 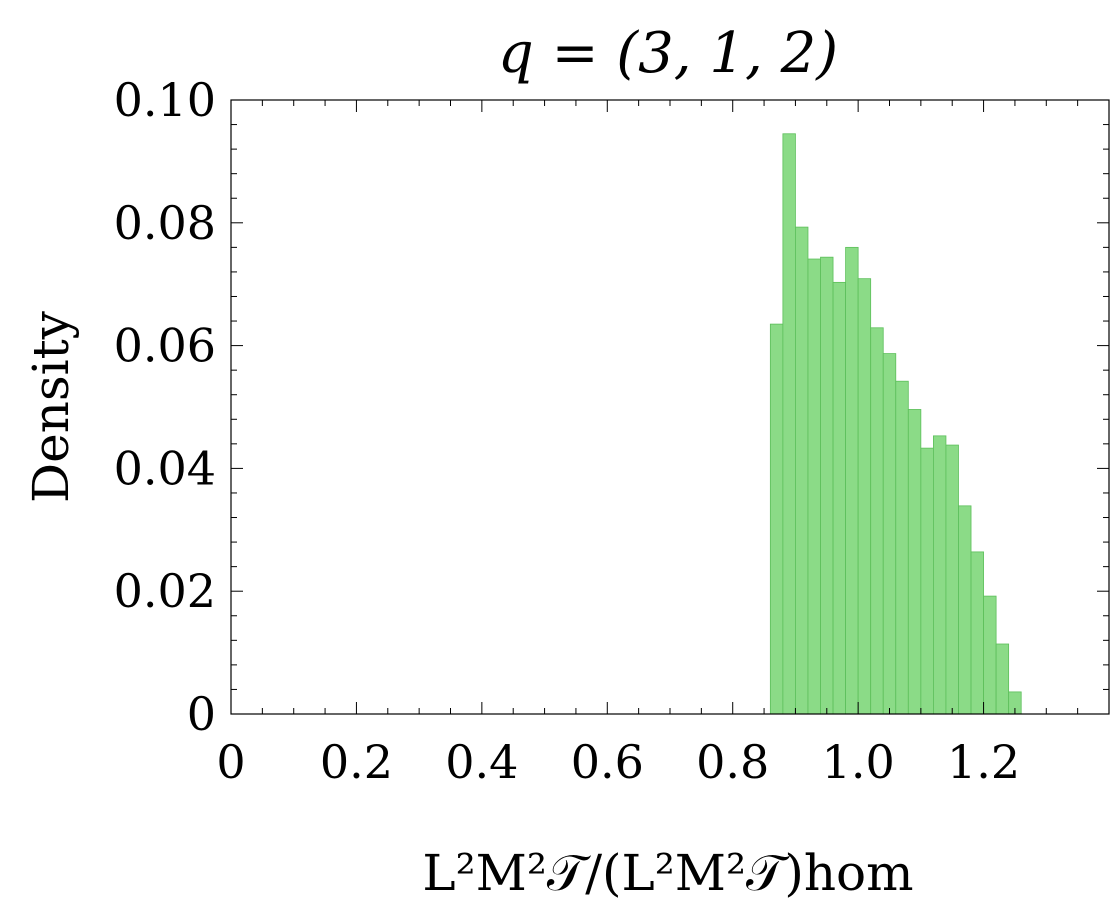 I want to click on x-axis-label: L²M²𝒯/(L²M²𝒯)hom, so click(x=667, y=873).